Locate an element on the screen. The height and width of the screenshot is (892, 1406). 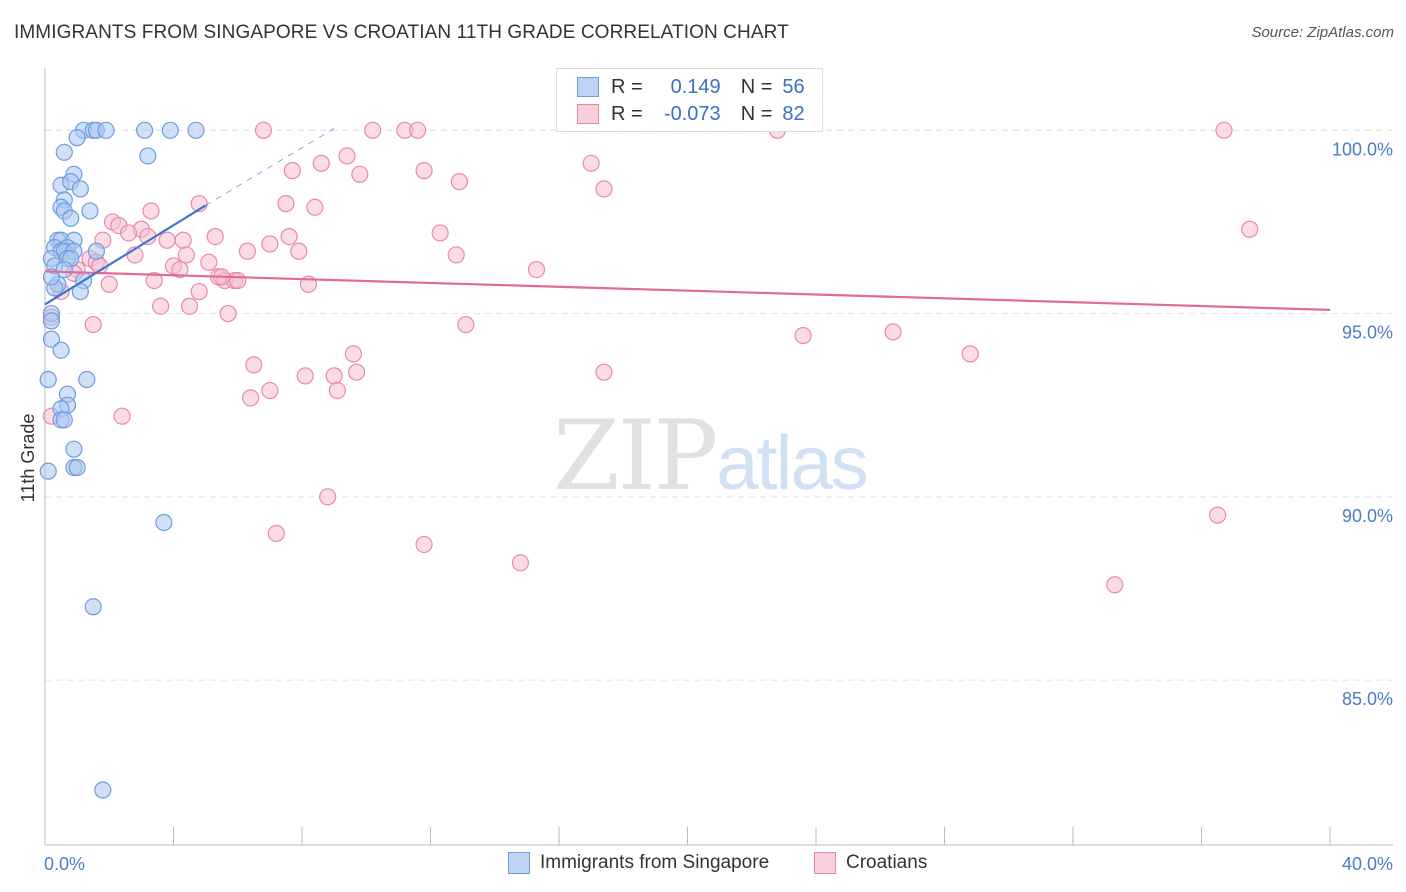
singapore-trend-line is located at coordinates (125, 255).